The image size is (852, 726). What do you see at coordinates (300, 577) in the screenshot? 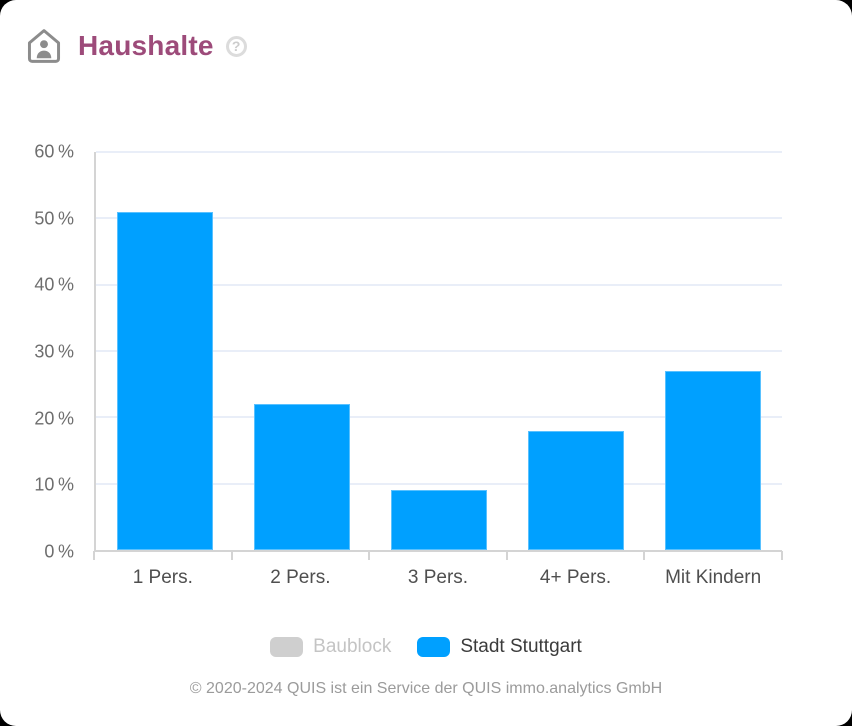
I see `x-tick-label: 2 Pers.` at bounding box center [300, 577].